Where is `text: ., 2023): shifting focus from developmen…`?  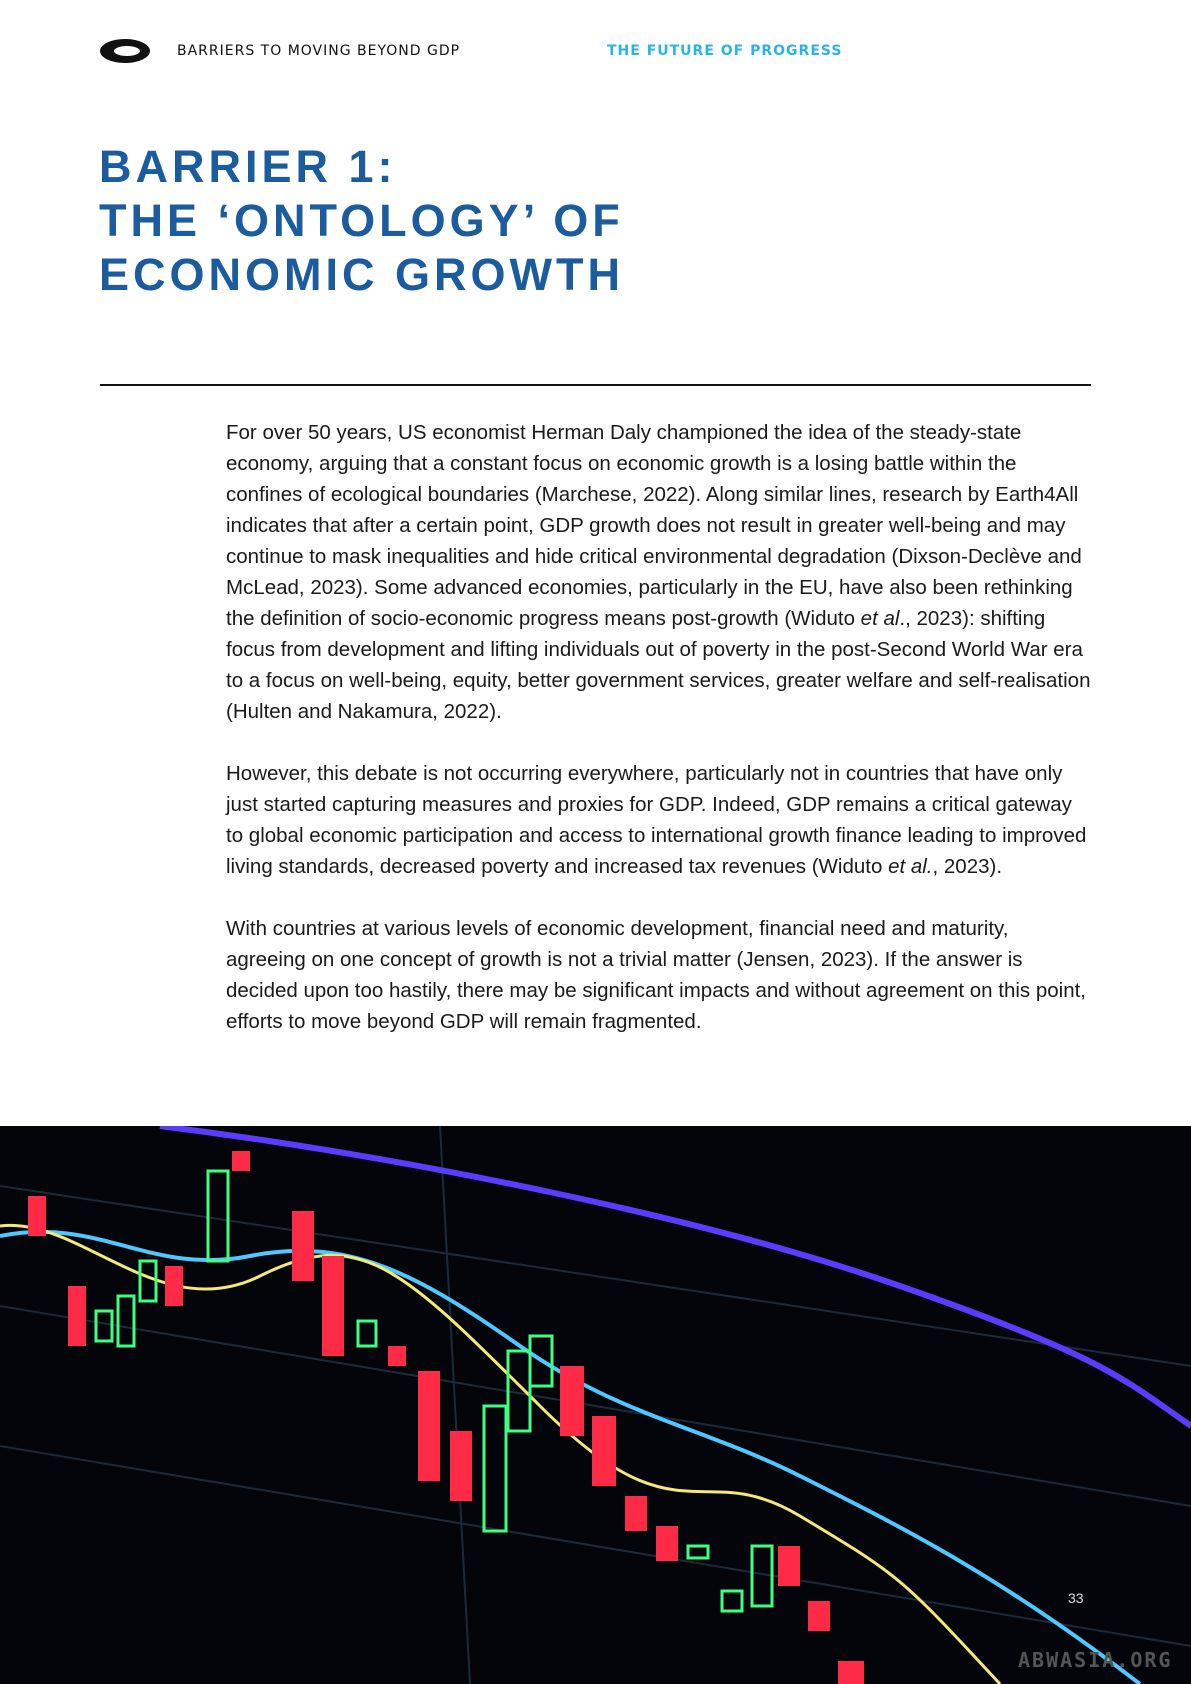 text: ., 2023): shifting focus from developmen… is located at coordinates (658, 665).